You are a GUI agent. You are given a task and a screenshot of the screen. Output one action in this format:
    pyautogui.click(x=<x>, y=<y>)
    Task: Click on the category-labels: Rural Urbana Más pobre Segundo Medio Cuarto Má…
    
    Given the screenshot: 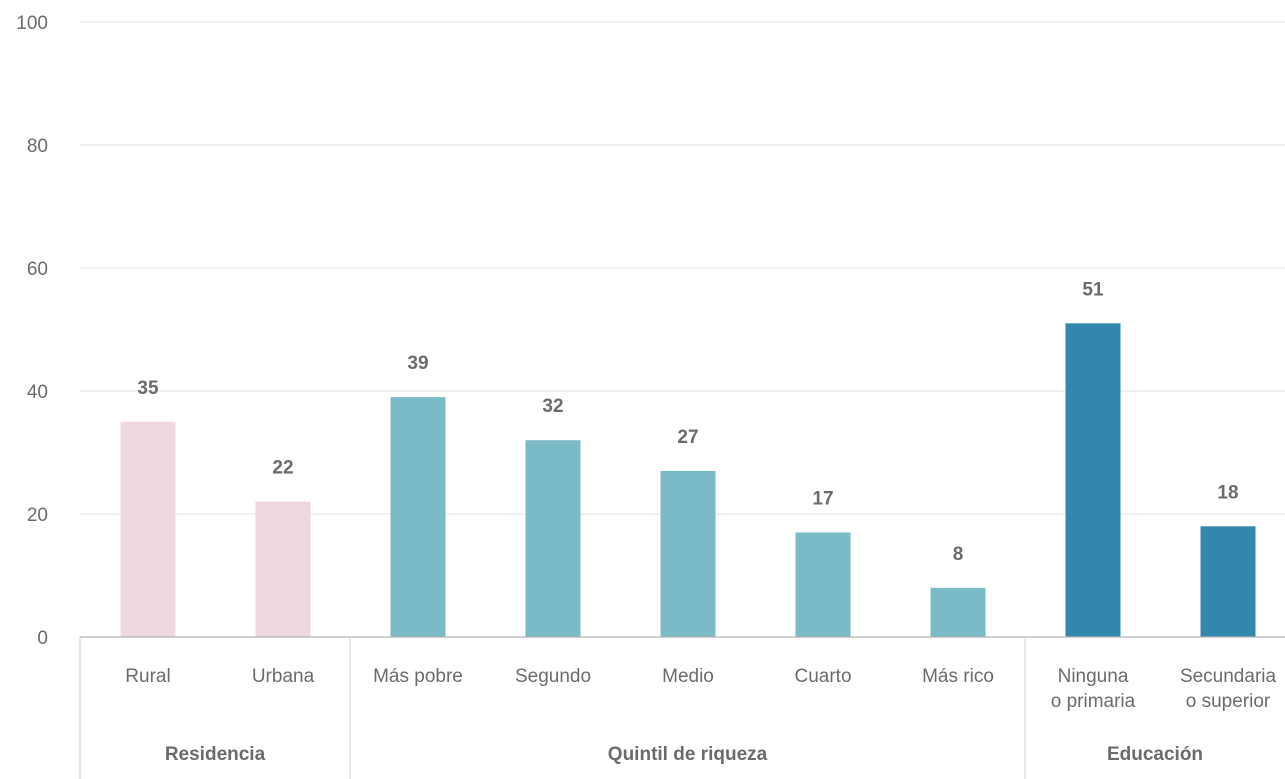 What is the action you would take?
    pyautogui.click(x=700, y=689)
    